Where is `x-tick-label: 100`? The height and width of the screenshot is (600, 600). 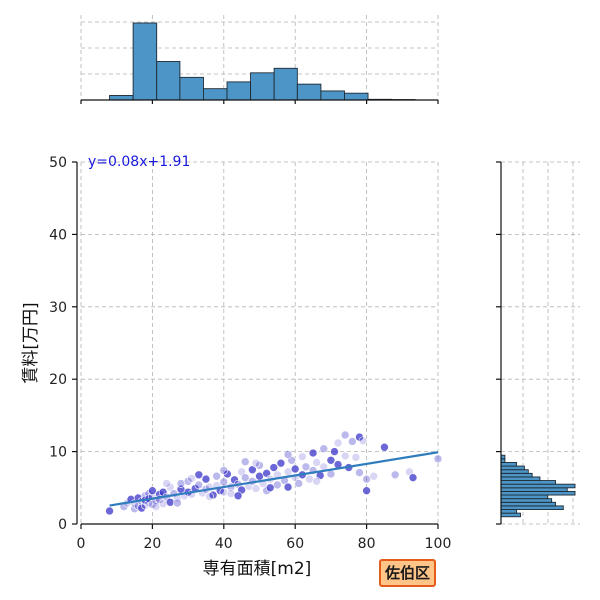 x-tick-label: 100 is located at coordinates (438, 544).